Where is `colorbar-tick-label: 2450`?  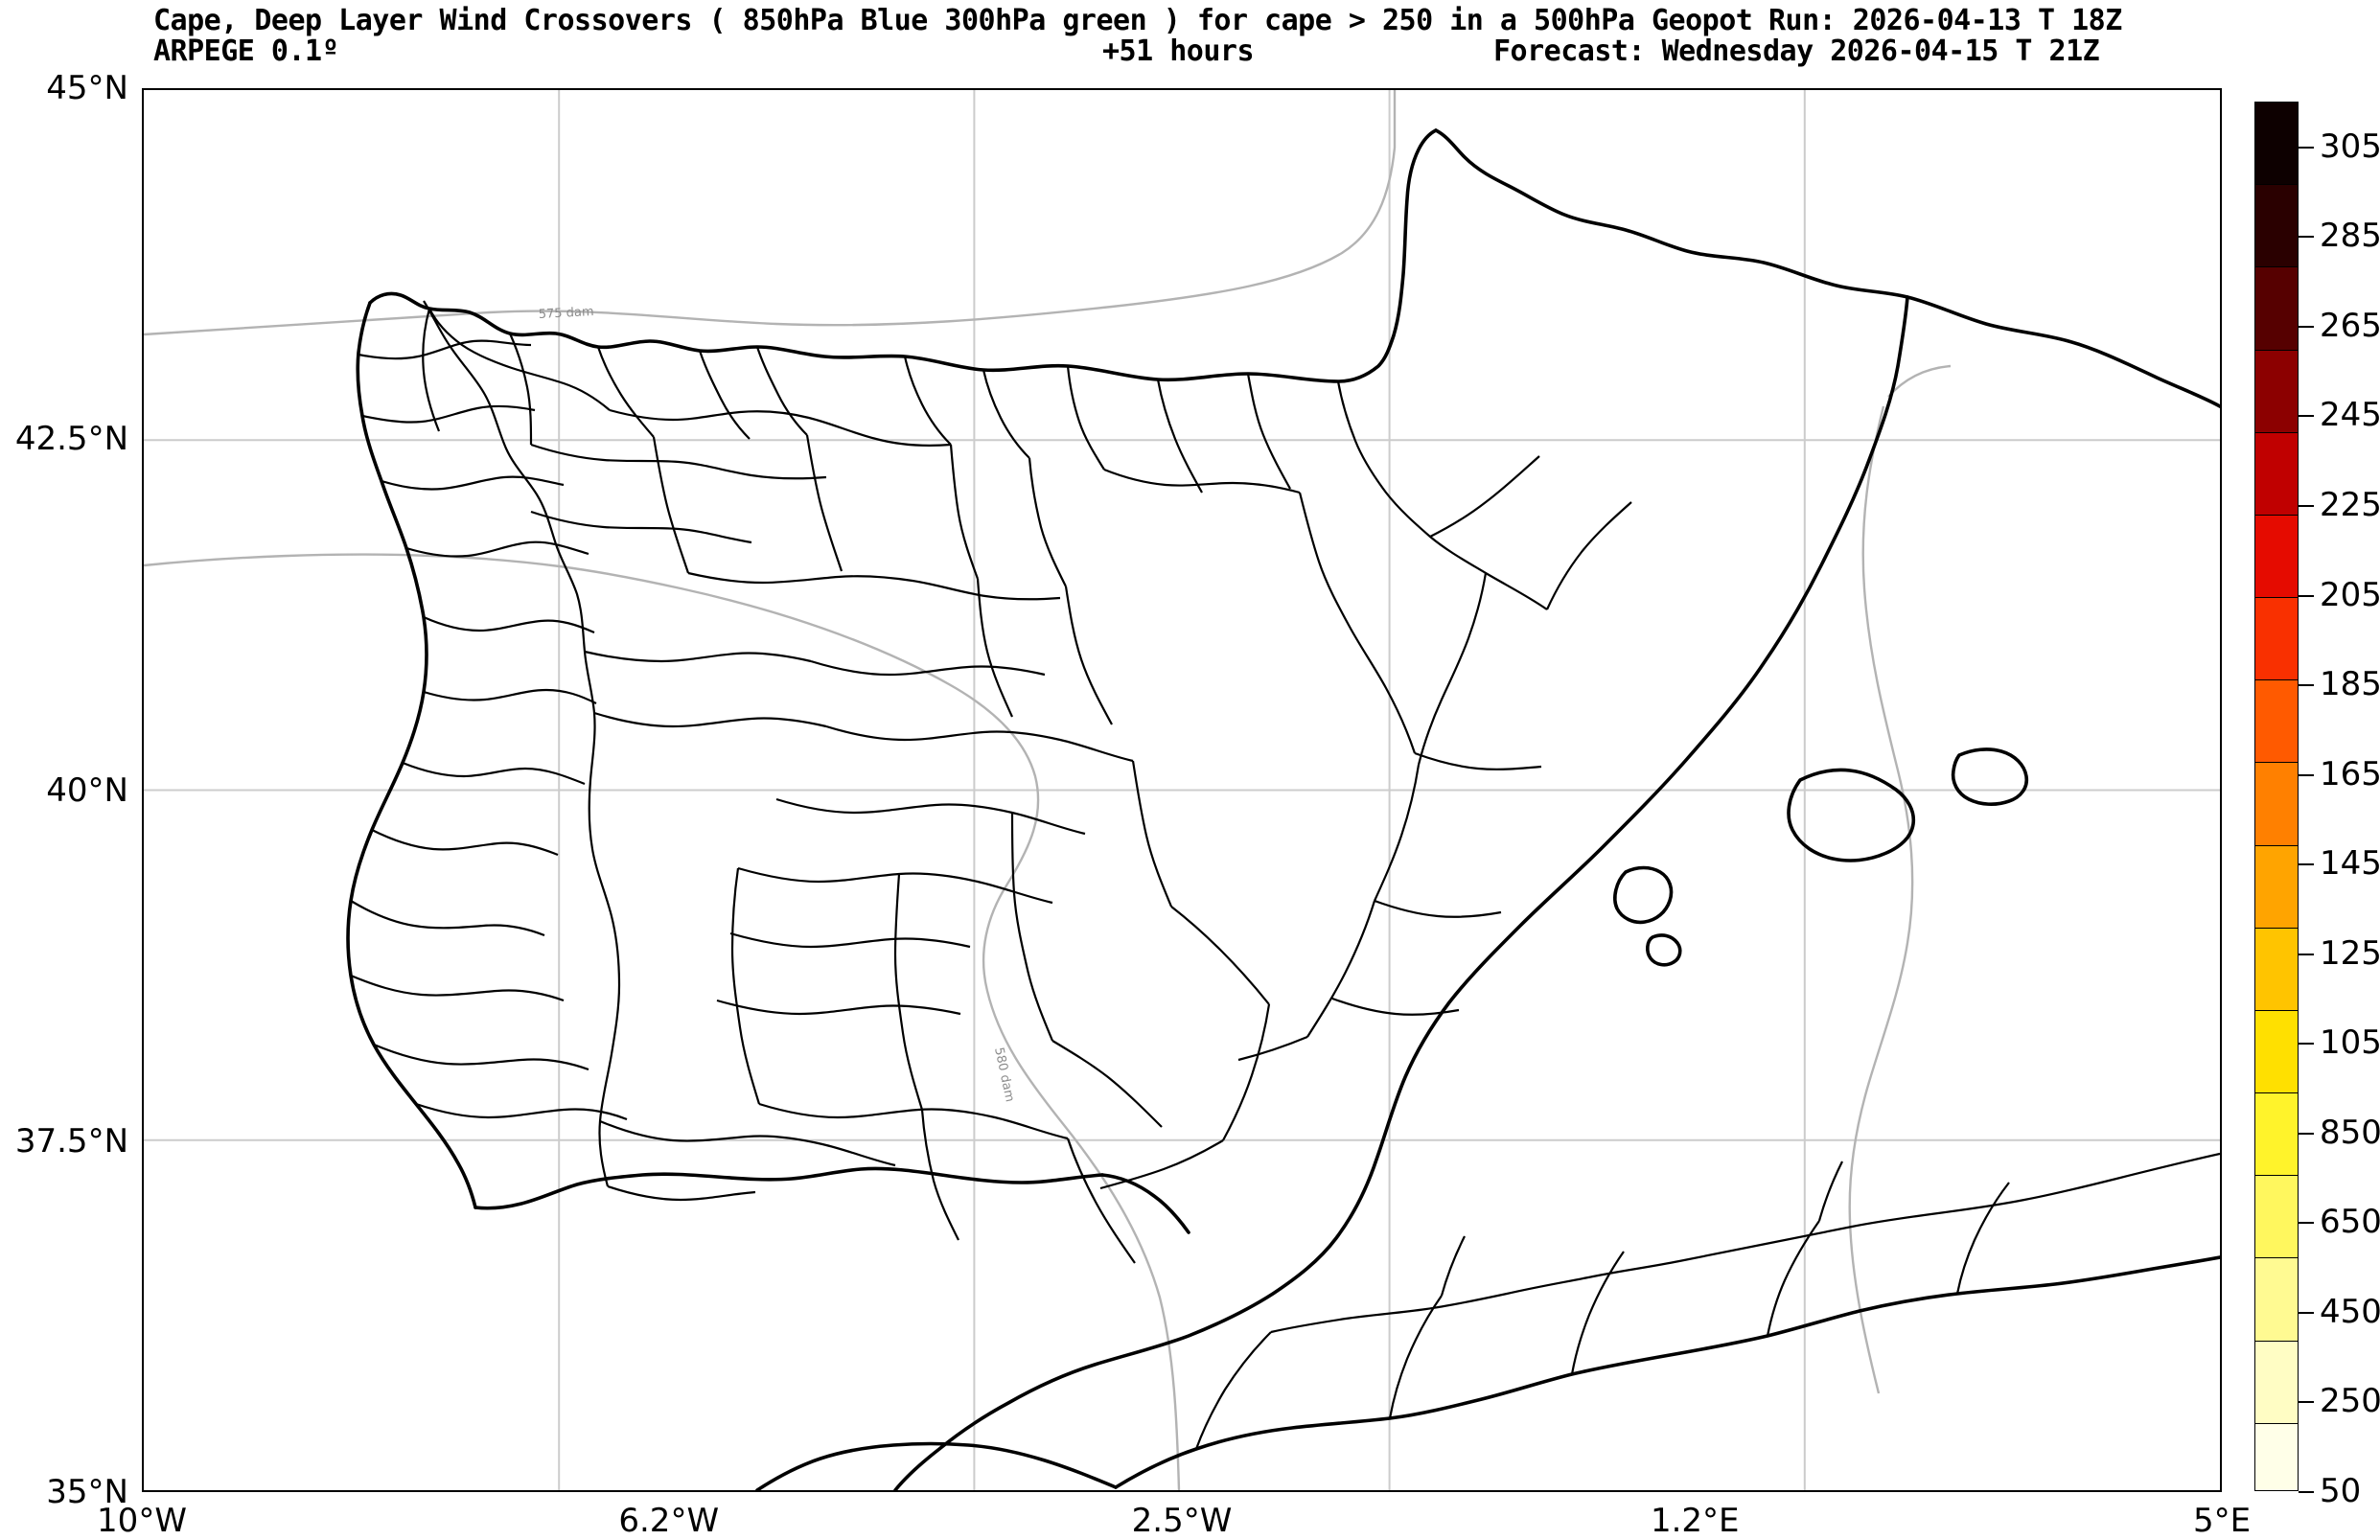 colorbar-tick-label: 2450 is located at coordinates (2350, 415).